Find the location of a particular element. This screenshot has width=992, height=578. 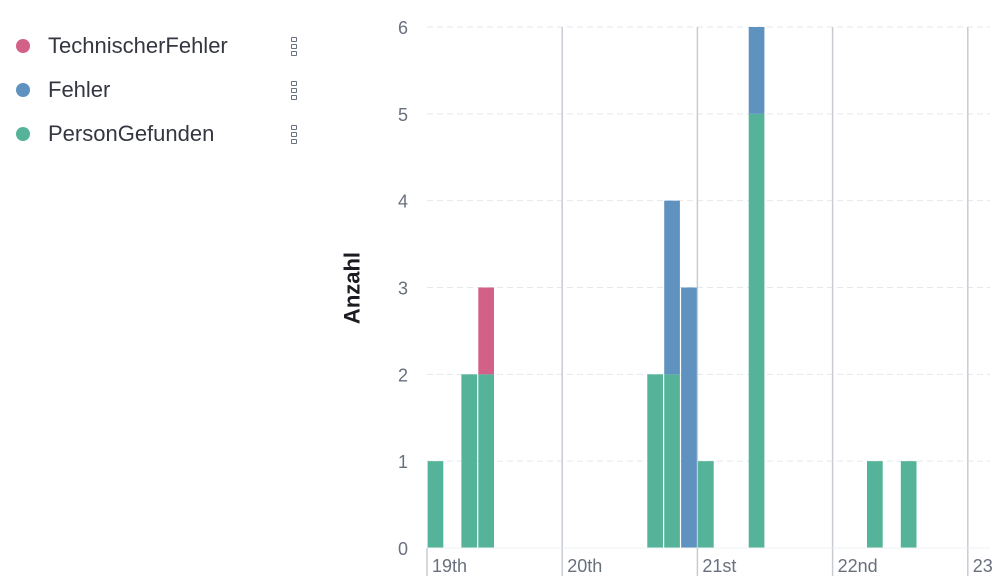

legend-item-label: PersonGefunden is located at coordinates (131, 133).